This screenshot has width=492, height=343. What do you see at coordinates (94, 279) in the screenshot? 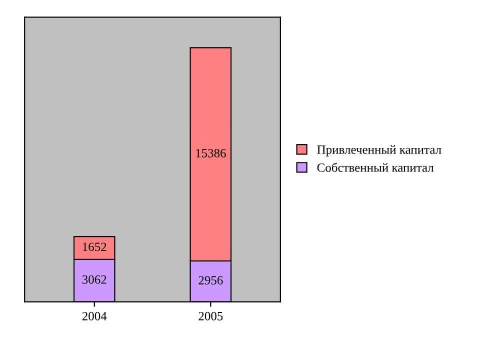
I see `data-label: 3062` at bounding box center [94, 279].